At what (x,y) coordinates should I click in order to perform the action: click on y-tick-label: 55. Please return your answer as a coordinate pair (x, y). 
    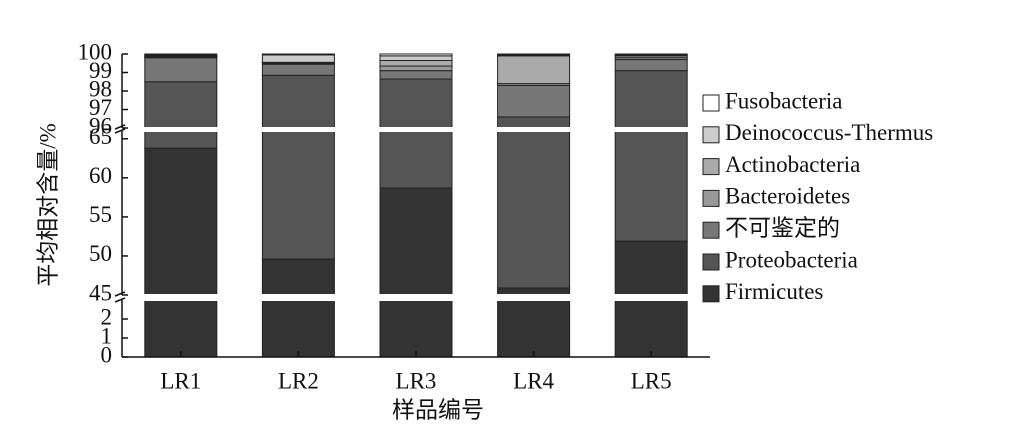
    Looking at the image, I should click on (100, 214).